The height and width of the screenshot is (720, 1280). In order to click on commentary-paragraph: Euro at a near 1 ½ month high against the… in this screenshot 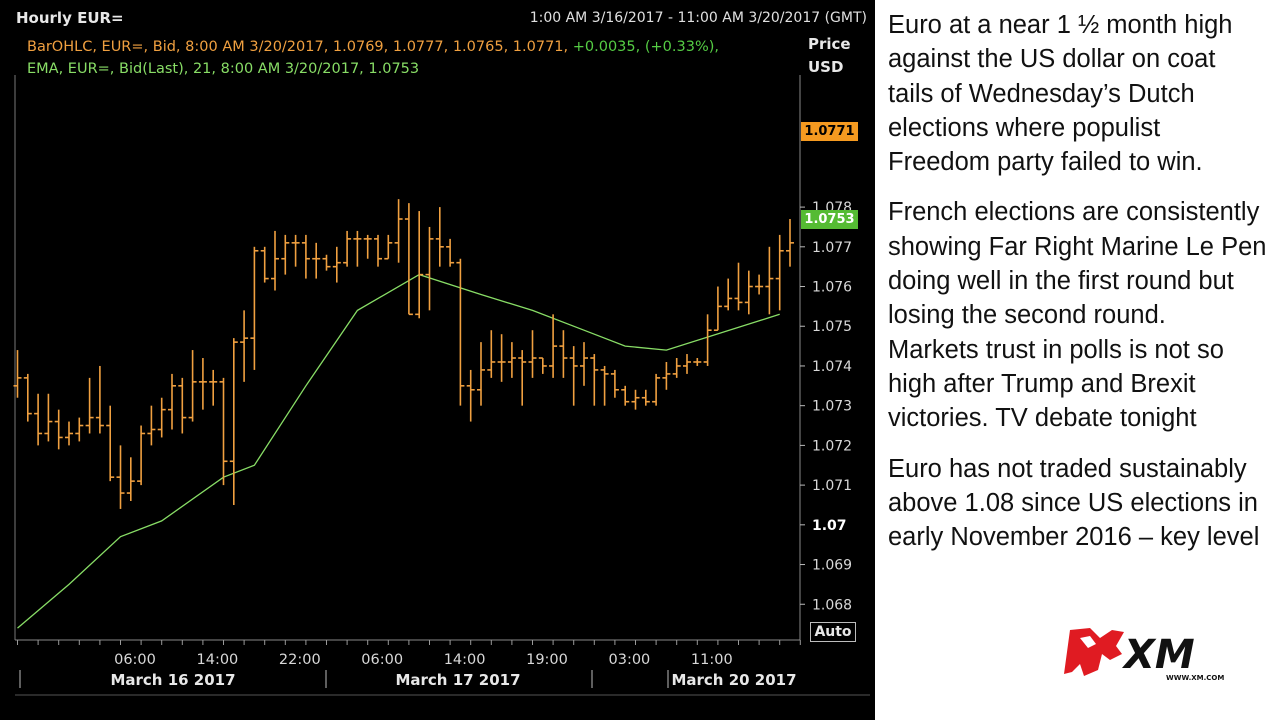, I will do `click(1083, 93)`.